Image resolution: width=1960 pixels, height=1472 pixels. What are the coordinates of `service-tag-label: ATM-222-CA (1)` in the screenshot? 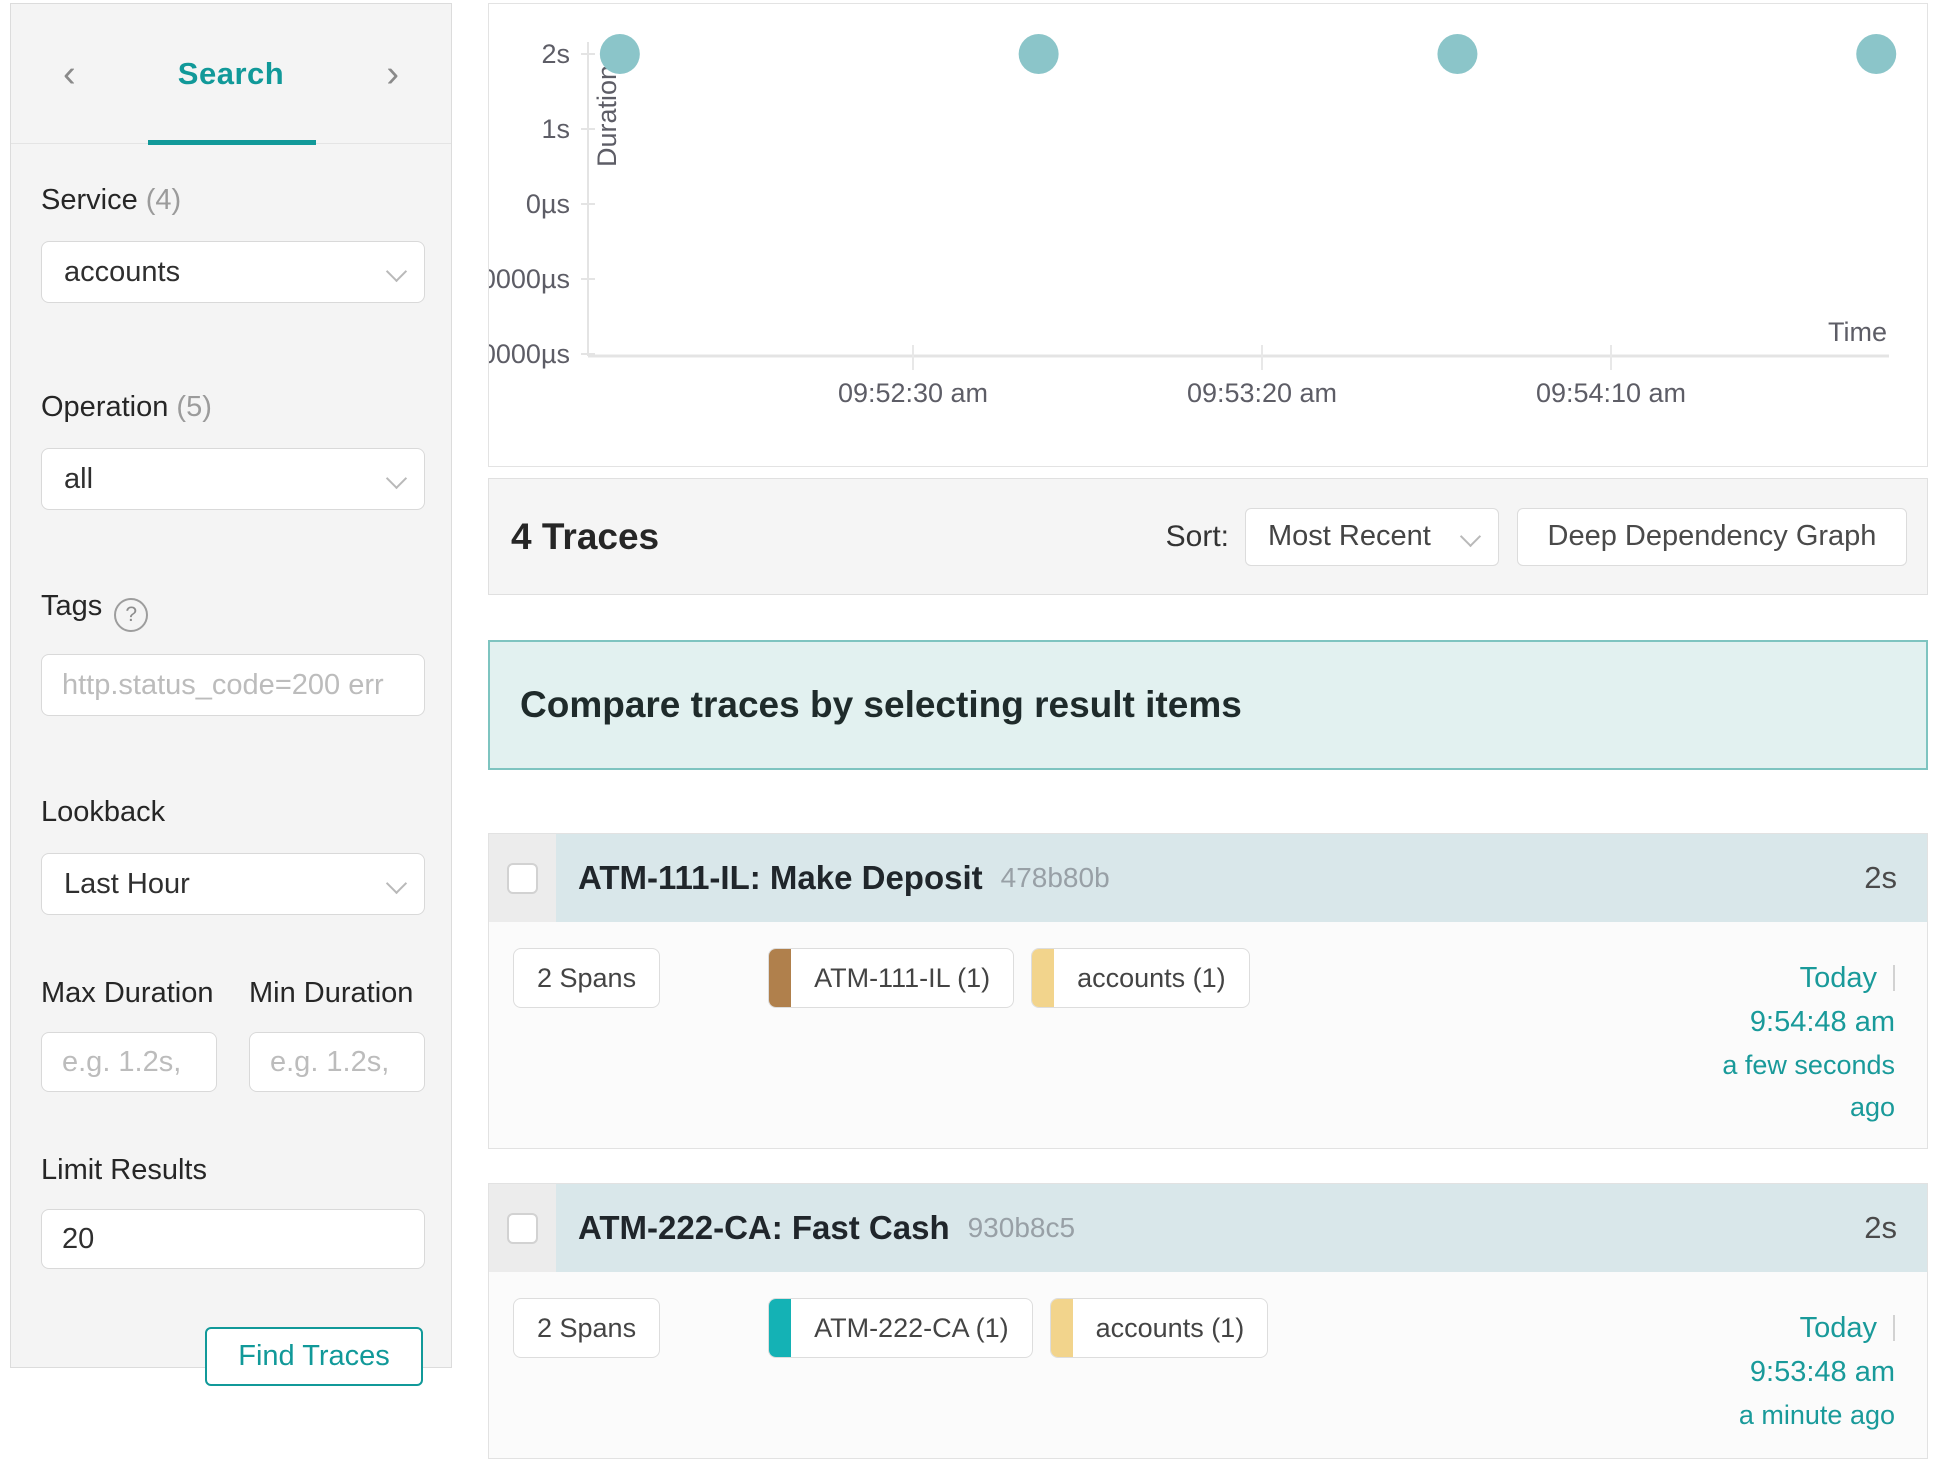 It's located at (911, 1327).